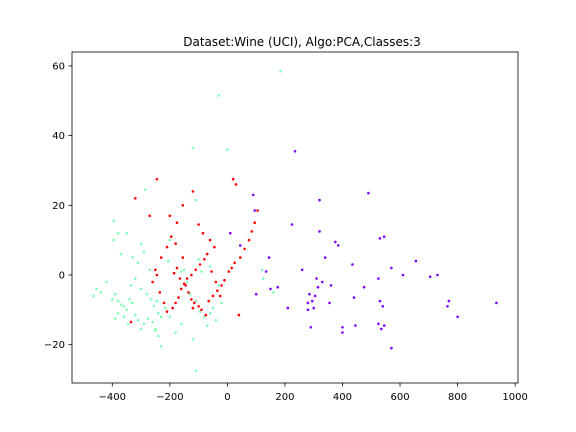 This screenshot has height=432, width=576. I want to click on y-tick-label: 60, so click(58, 66).